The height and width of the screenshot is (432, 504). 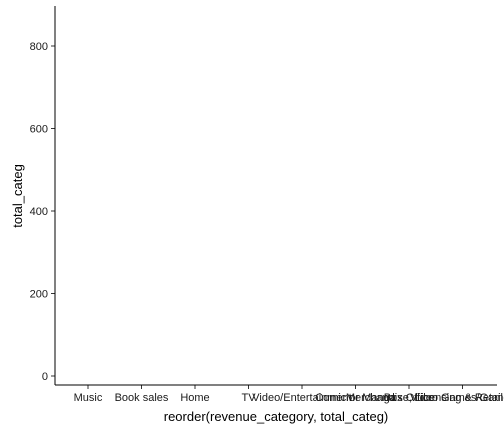 I want to click on y-tick-label: 600, so click(x=39, y=130).